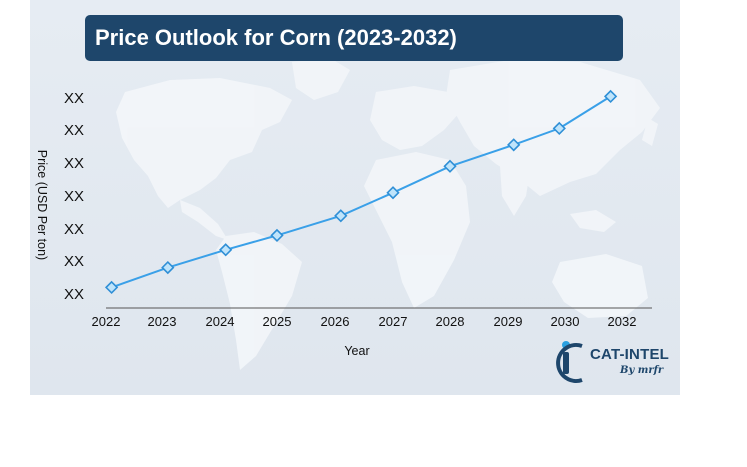 This screenshot has height=467, width=747. I want to click on logo-mark-icon, so click(569, 362).